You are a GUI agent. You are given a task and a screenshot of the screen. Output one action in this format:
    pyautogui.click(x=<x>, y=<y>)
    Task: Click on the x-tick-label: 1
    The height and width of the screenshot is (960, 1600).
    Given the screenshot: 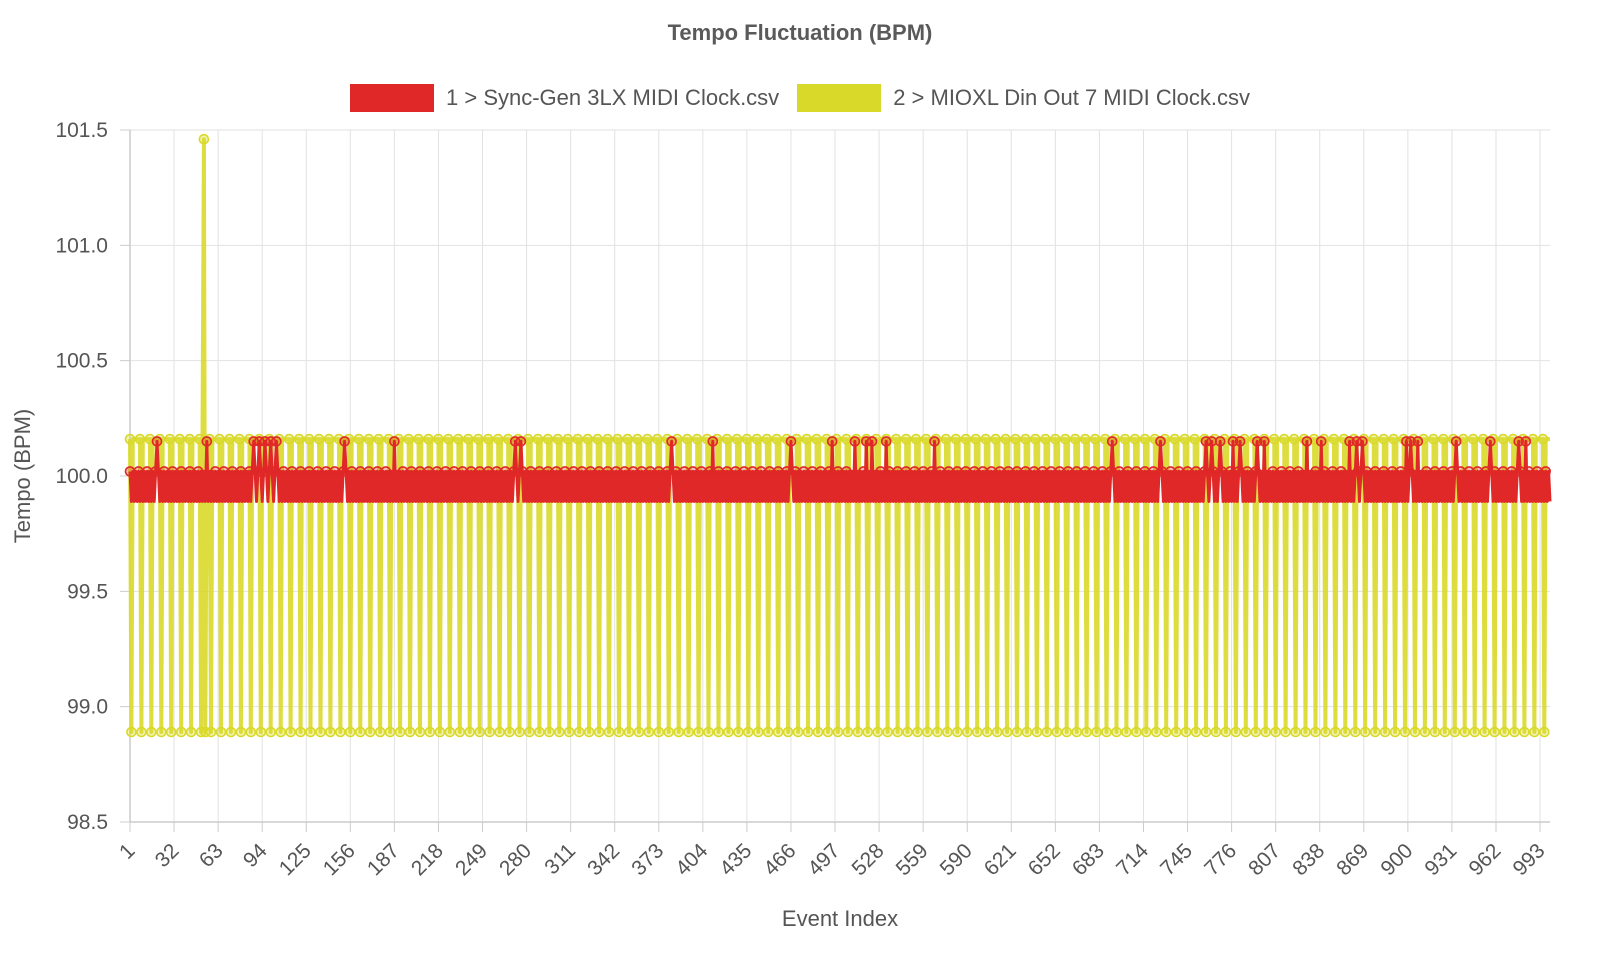 What is the action you would take?
    pyautogui.click(x=127, y=851)
    